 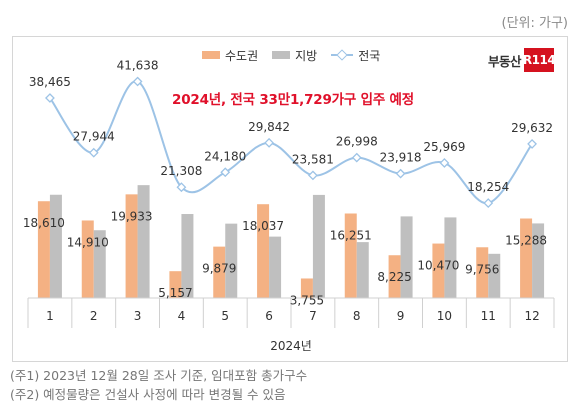 What do you see at coordinates (269, 316) in the screenshot?
I see `x-tick-6: 6` at bounding box center [269, 316].